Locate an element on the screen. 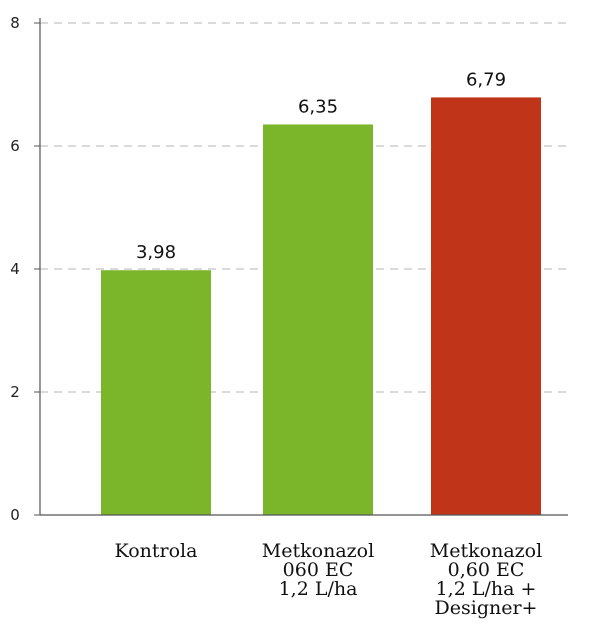  y-tick-label: 4 is located at coordinates (15, 269).